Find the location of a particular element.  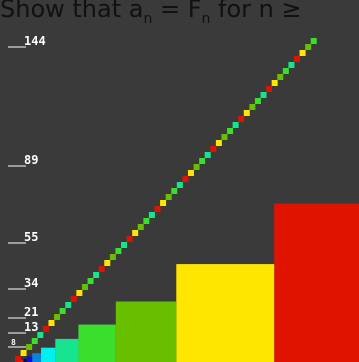

tick-label: 34 is located at coordinates (31, 283).